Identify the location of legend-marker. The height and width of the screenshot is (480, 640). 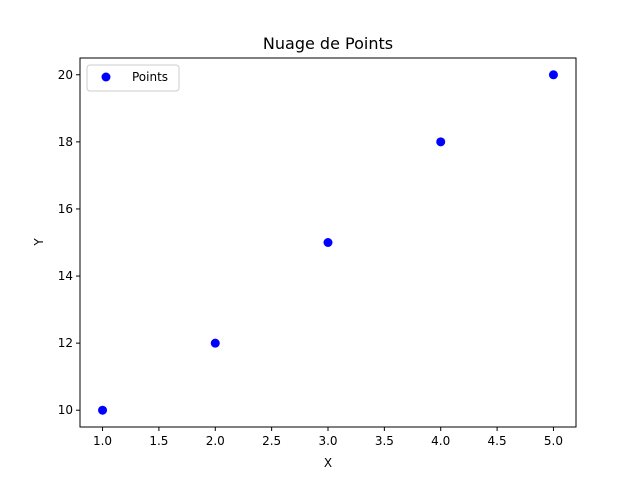
(106, 77).